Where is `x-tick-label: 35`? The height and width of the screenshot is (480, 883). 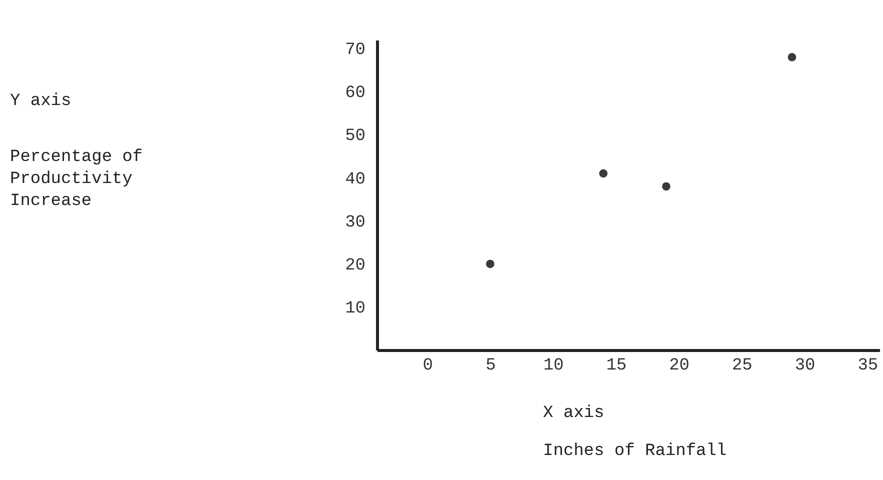 x-tick-label: 35 is located at coordinates (868, 366).